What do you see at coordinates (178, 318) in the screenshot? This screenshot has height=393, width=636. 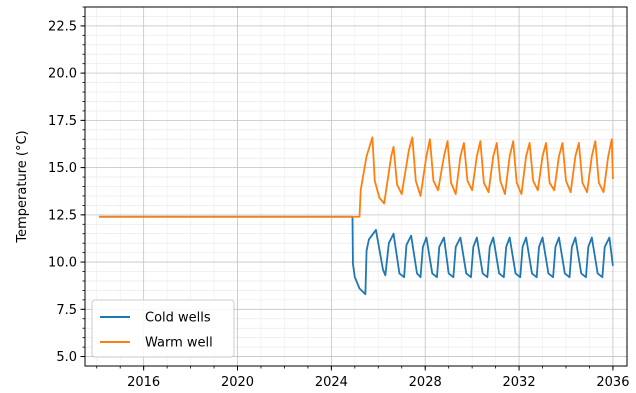 I see `legend-label-cold-wells: Cold wells` at bounding box center [178, 318].